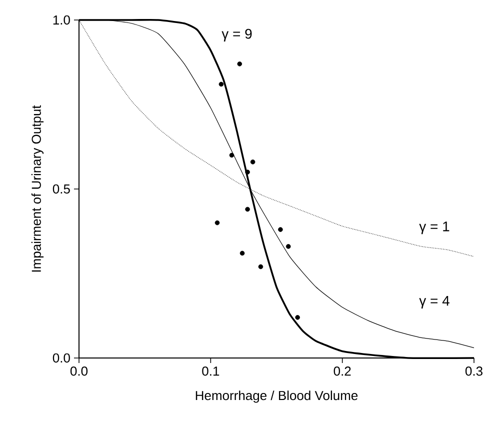 The width and height of the screenshot is (487, 427). What do you see at coordinates (61, 358) in the screenshot?
I see `y-tick-label: 0.0` at bounding box center [61, 358].